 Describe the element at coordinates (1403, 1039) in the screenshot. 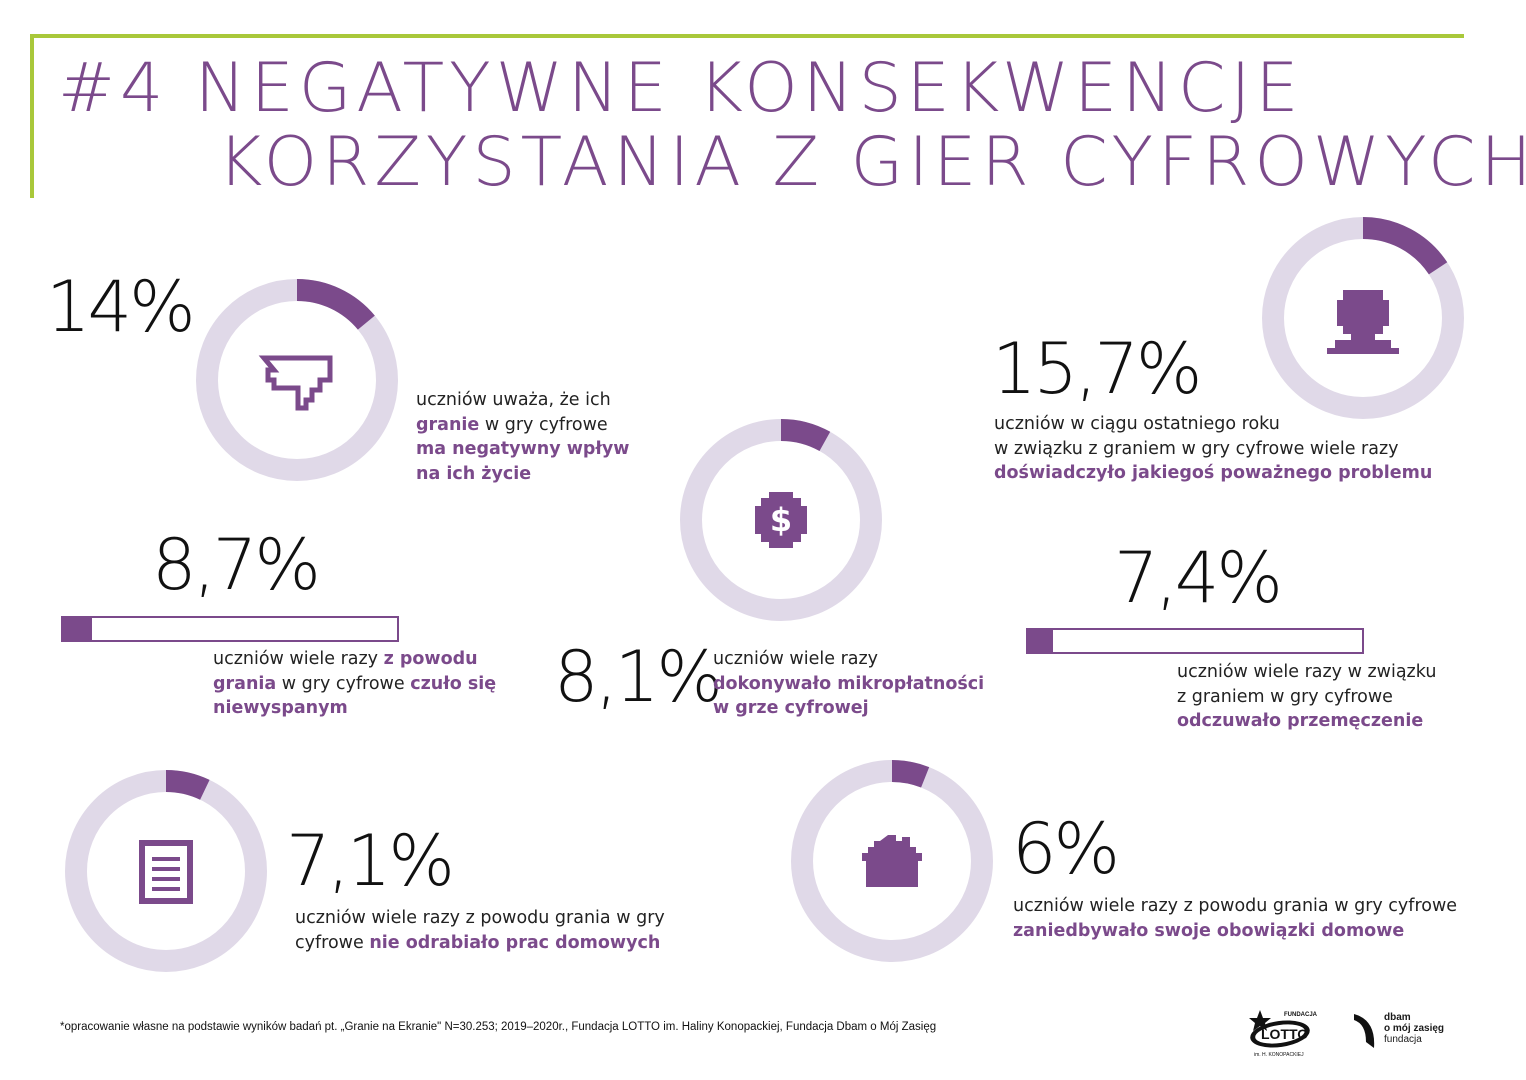

I see `dbam-logo-line3: fundacja` at that location.